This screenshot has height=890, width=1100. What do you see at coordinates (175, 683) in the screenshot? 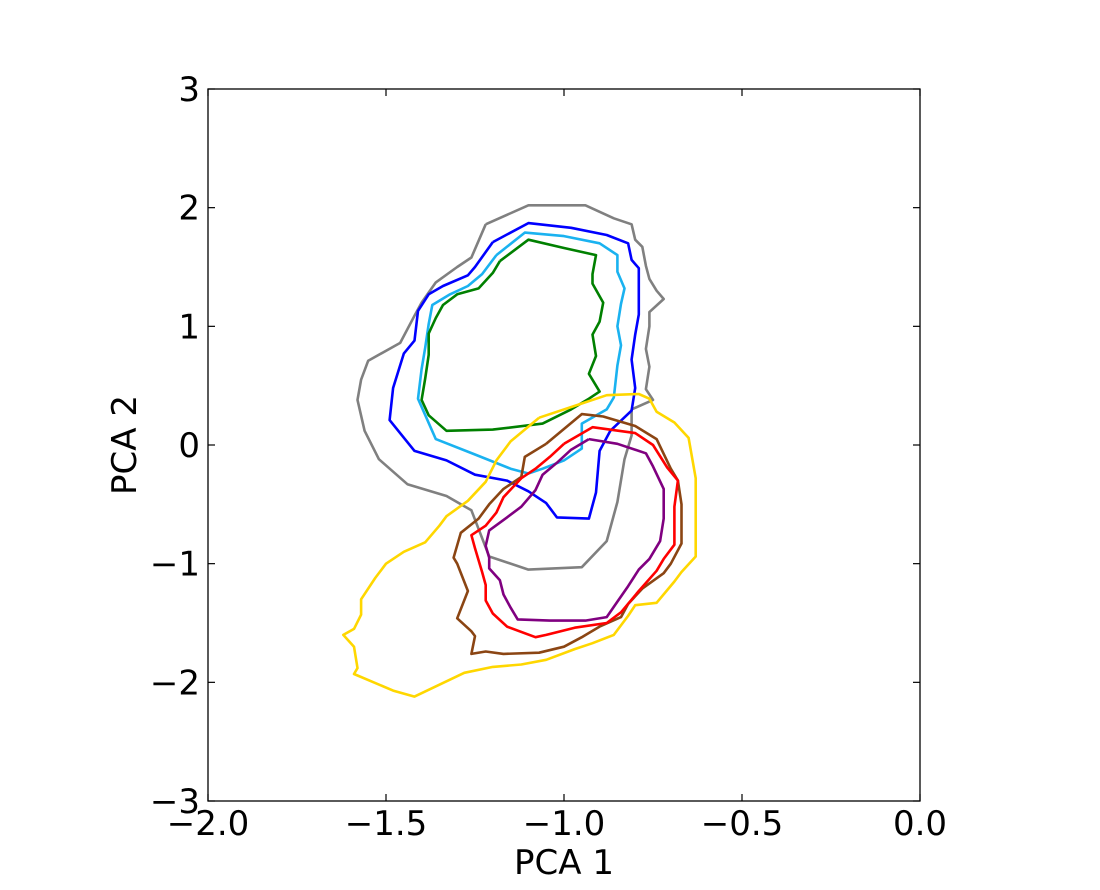
I see `y-tick-label: −2` at bounding box center [175, 683].